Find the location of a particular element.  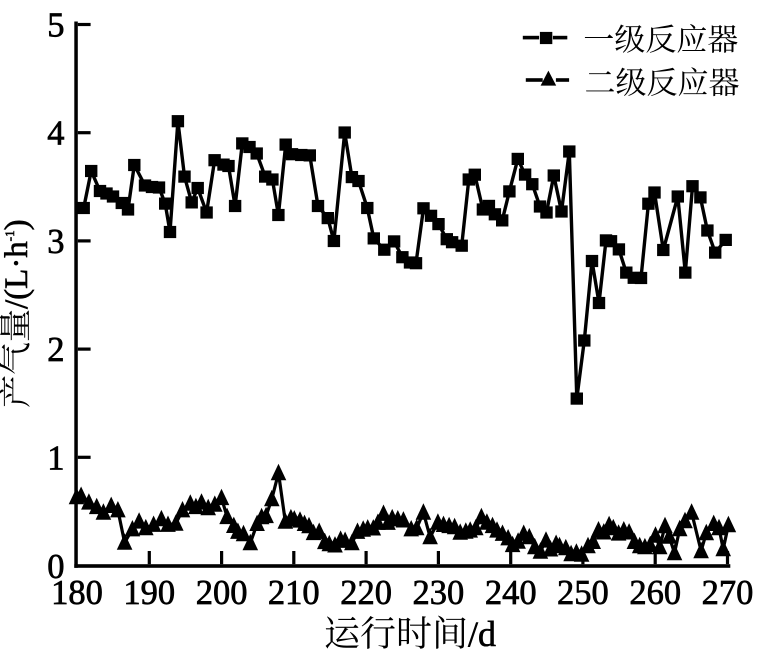

svg-text: 210 is located at coordinates (294, 593).